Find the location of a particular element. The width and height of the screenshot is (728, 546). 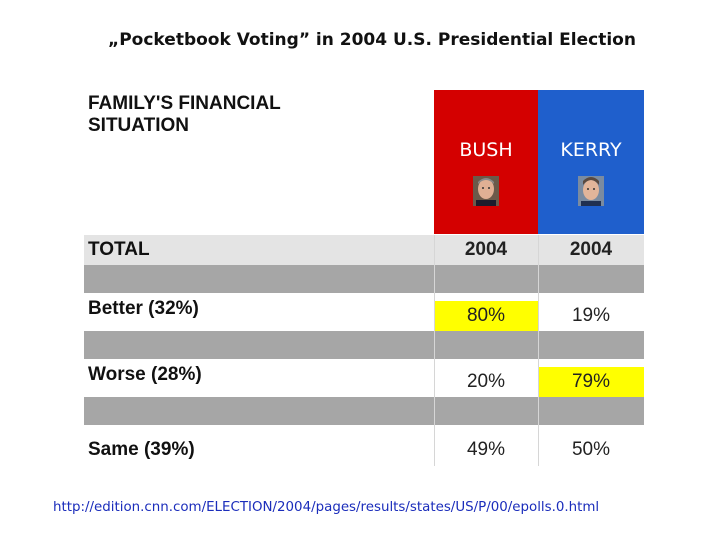

row-worse-kerry: 79% is located at coordinates (591, 382).